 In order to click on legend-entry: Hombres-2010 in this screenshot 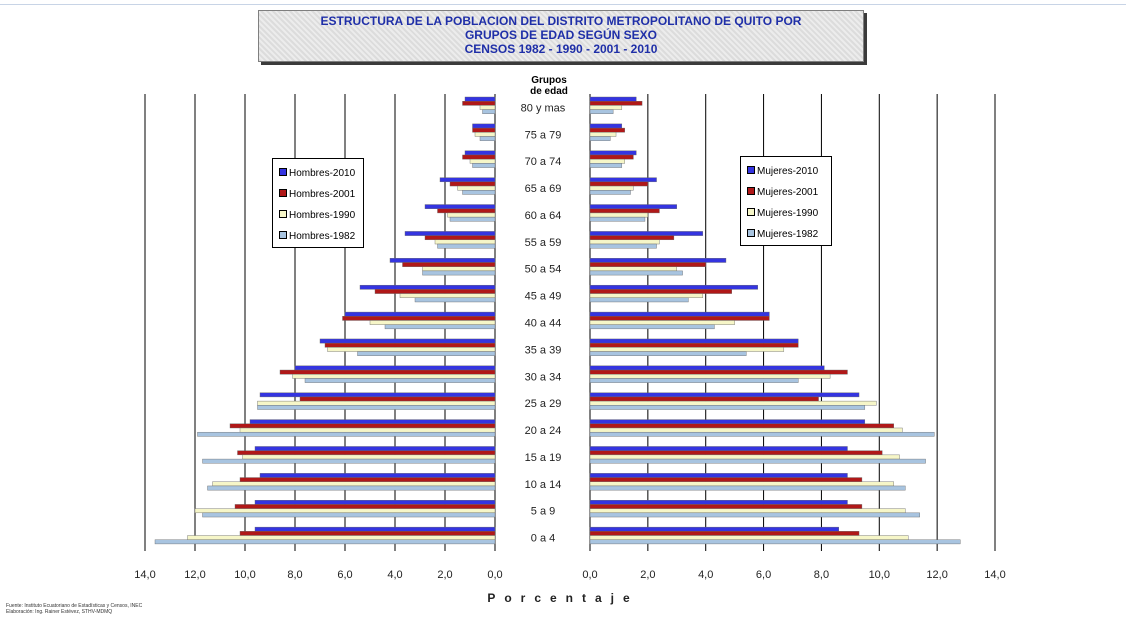, I will do `click(317, 174)`.